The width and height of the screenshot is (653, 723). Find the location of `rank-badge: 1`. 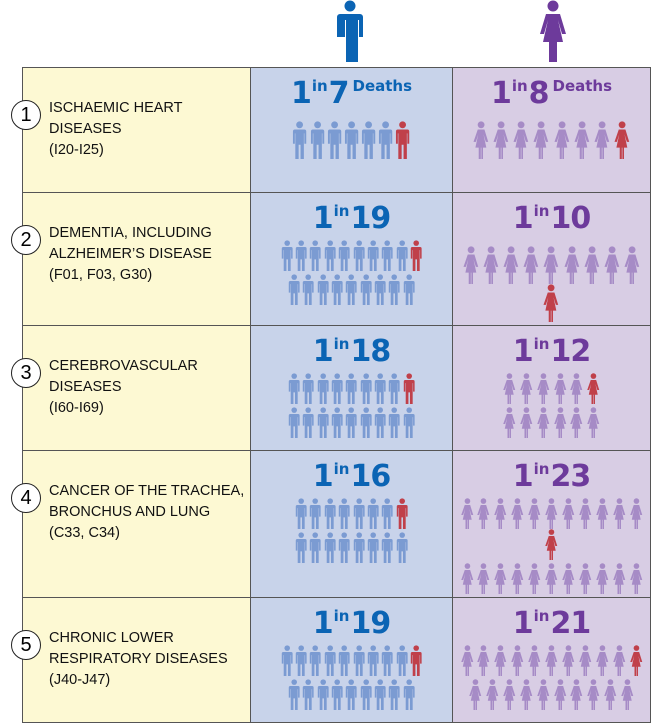

rank-badge: 1 is located at coordinates (26, 115).